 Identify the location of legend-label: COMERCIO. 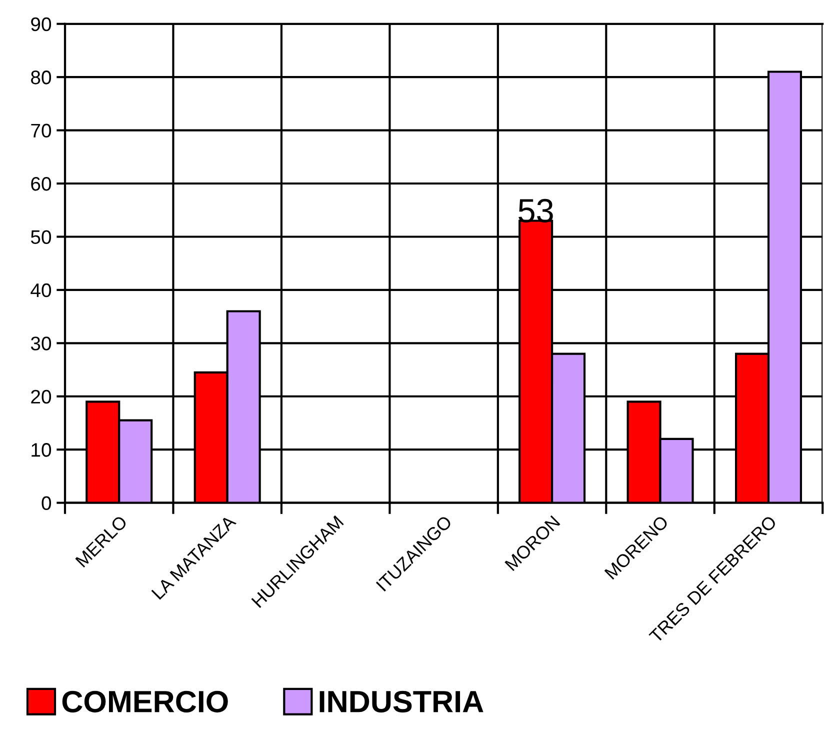
(145, 701).